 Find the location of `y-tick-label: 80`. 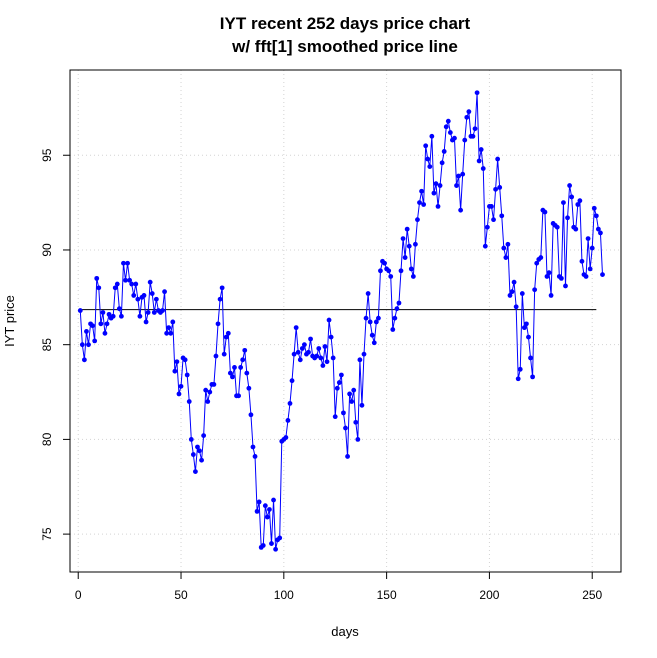

y-tick-label: 80 is located at coordinates (47, 439).